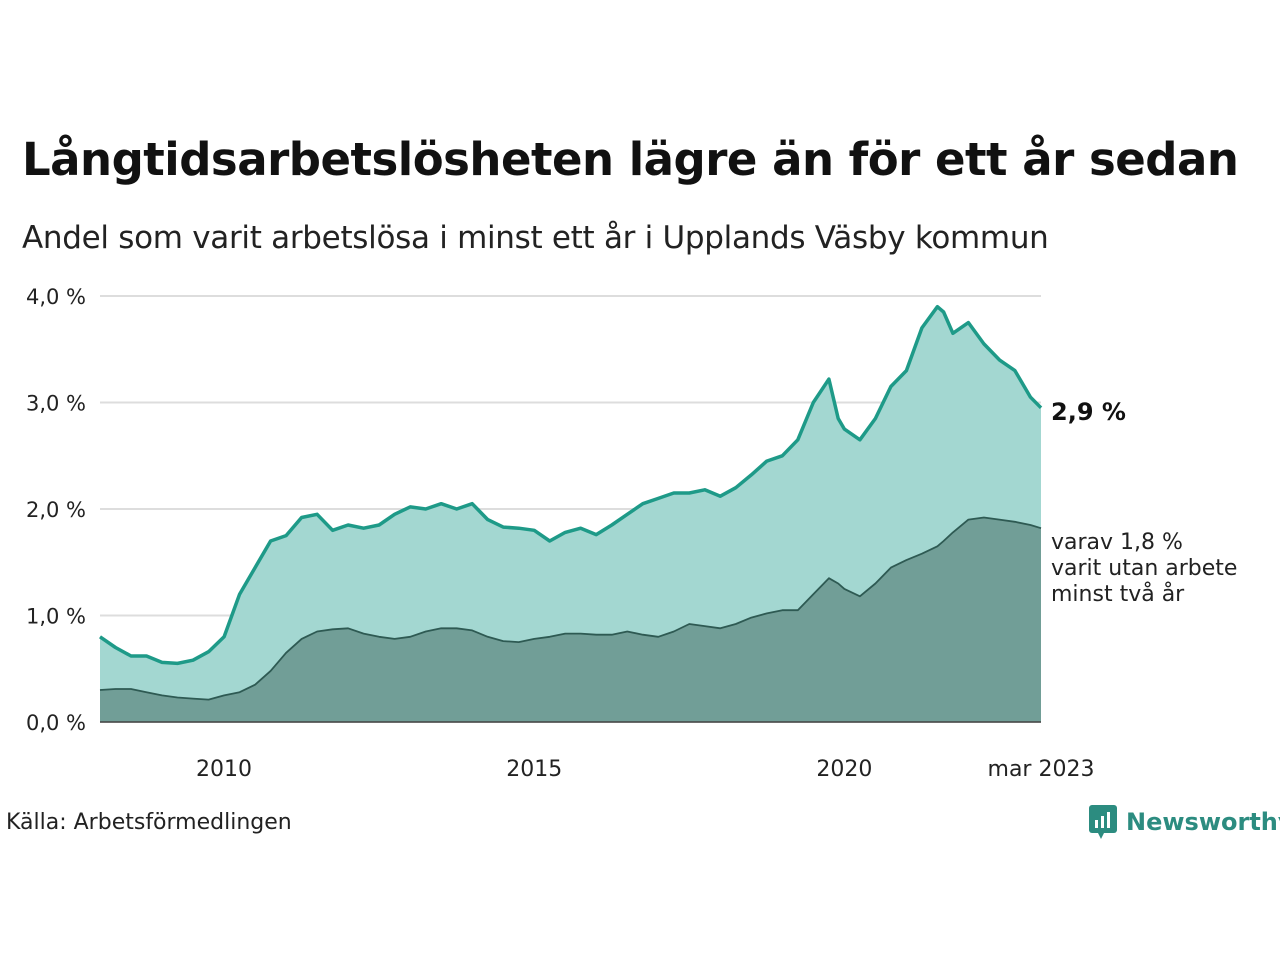  Describe the element at coordinates (56, 723) in the screenshot. I see `y-tick-label: 0,0 %` at that location.